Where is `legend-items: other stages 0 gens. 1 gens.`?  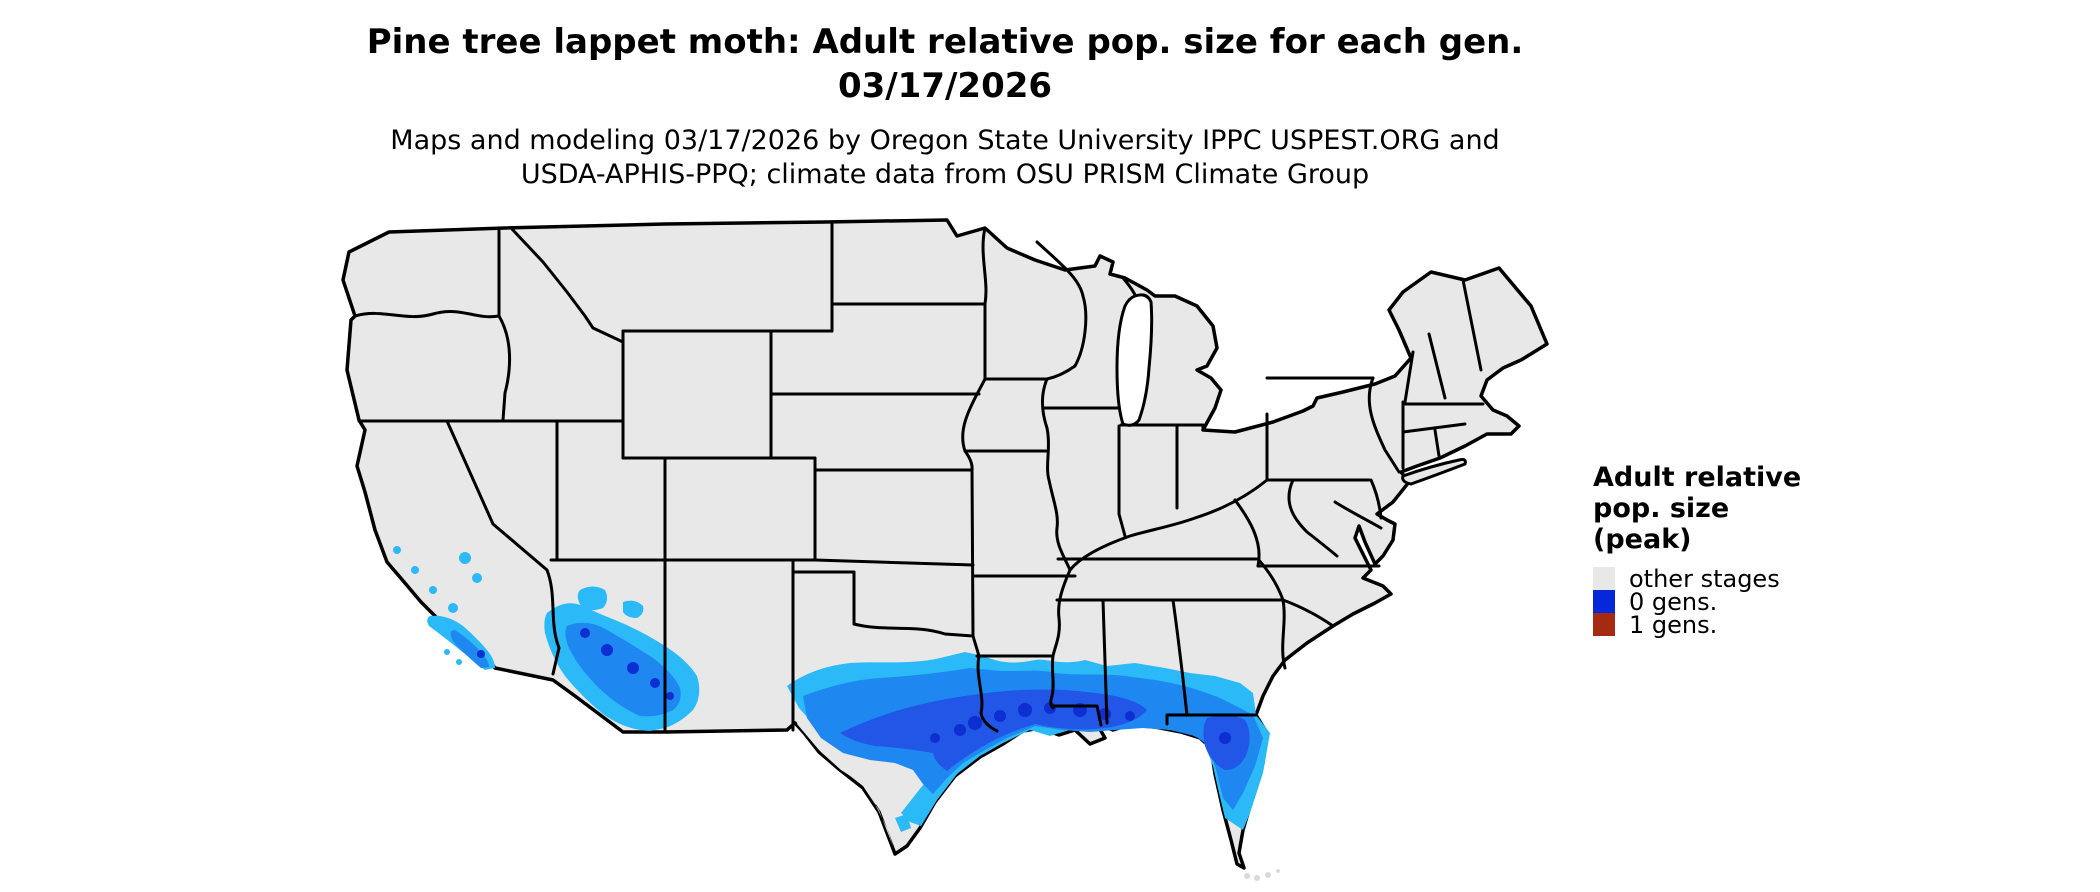
legend-items: other stages 0 gens. 1 gens. is located at coordinates (1723, 601).